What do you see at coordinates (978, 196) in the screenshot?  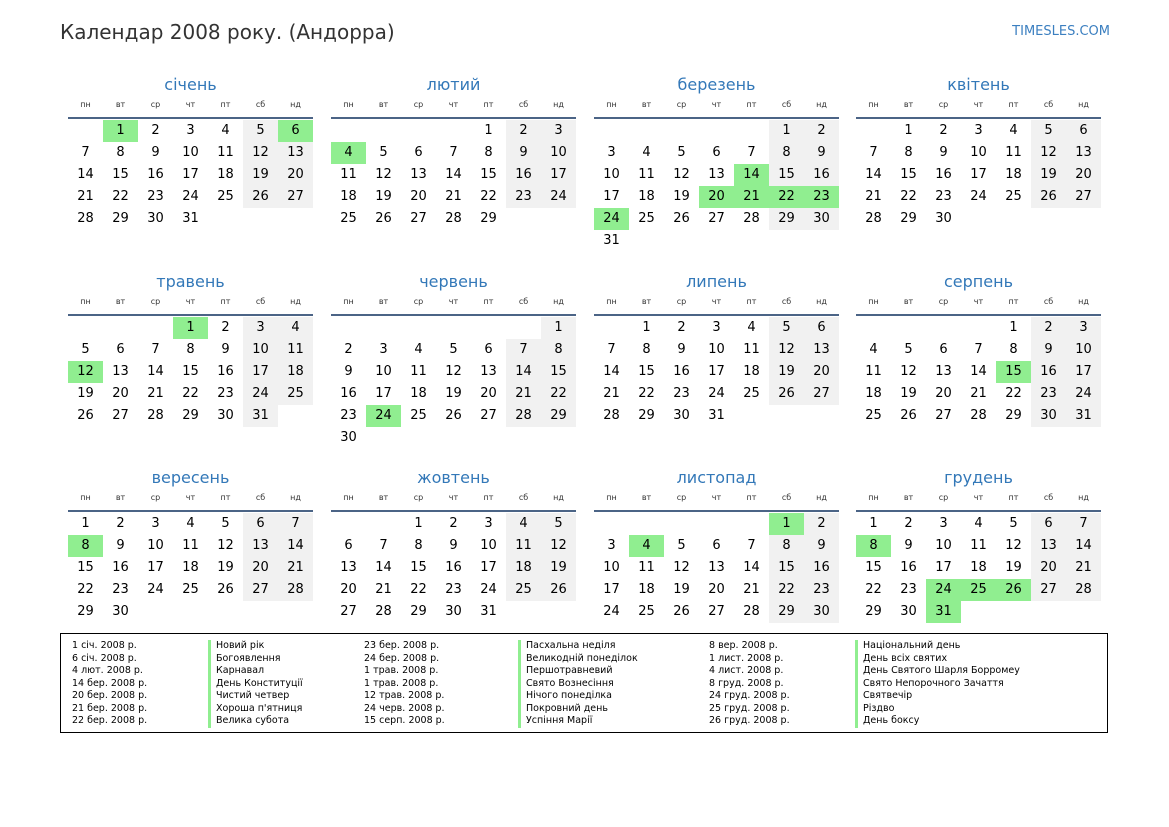 I see `day-cell: 24` at bounding box center [978, 196].